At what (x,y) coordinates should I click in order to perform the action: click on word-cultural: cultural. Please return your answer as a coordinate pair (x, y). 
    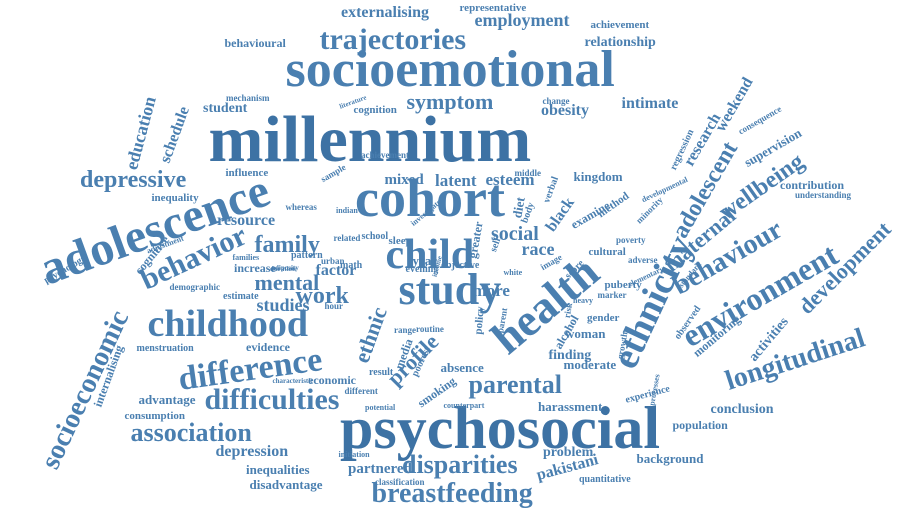
    Looking at the image, I should click on (607, 252).